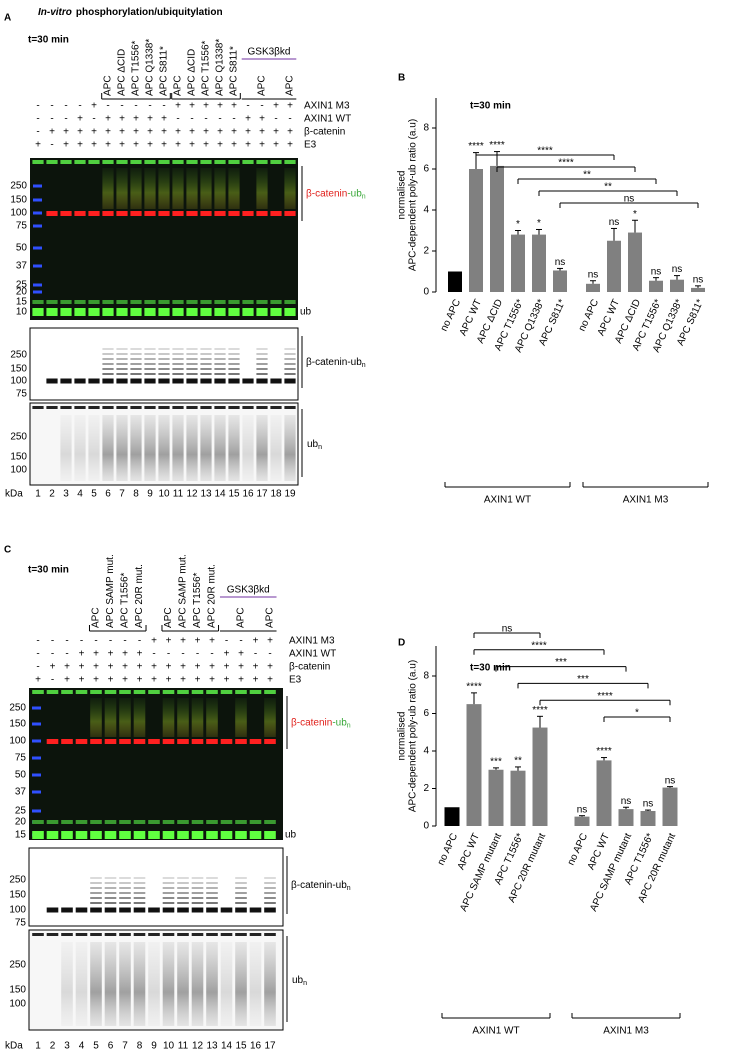 The height and width of the screenshot is (1057, 744). What do you see at coordinates (299, 981) in the screenshot?
I see `band-label: ubn` at bounding box center [299, 981].